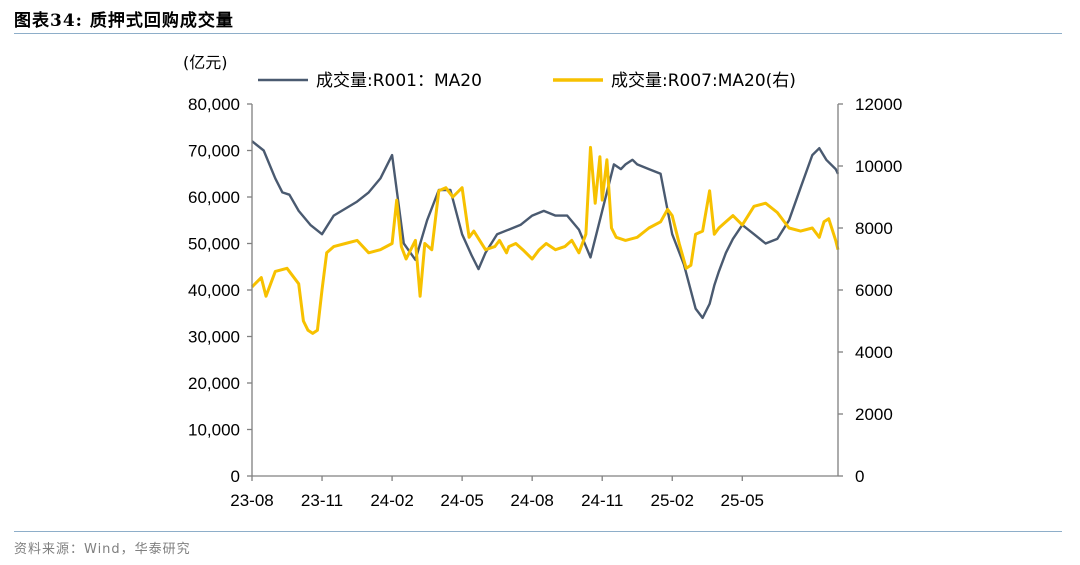  Describe the element at coordinates (214, 383) in the screenshot. I see `y-left-tick-label: 20,000` at that location.